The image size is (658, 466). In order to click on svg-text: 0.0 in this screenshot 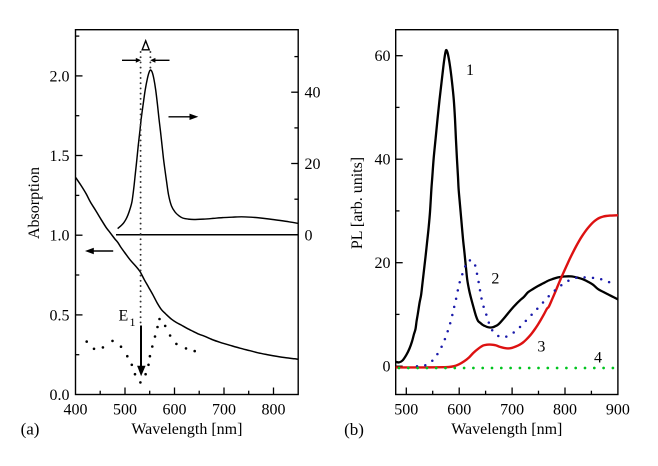, I will do `click(60, 395)`.